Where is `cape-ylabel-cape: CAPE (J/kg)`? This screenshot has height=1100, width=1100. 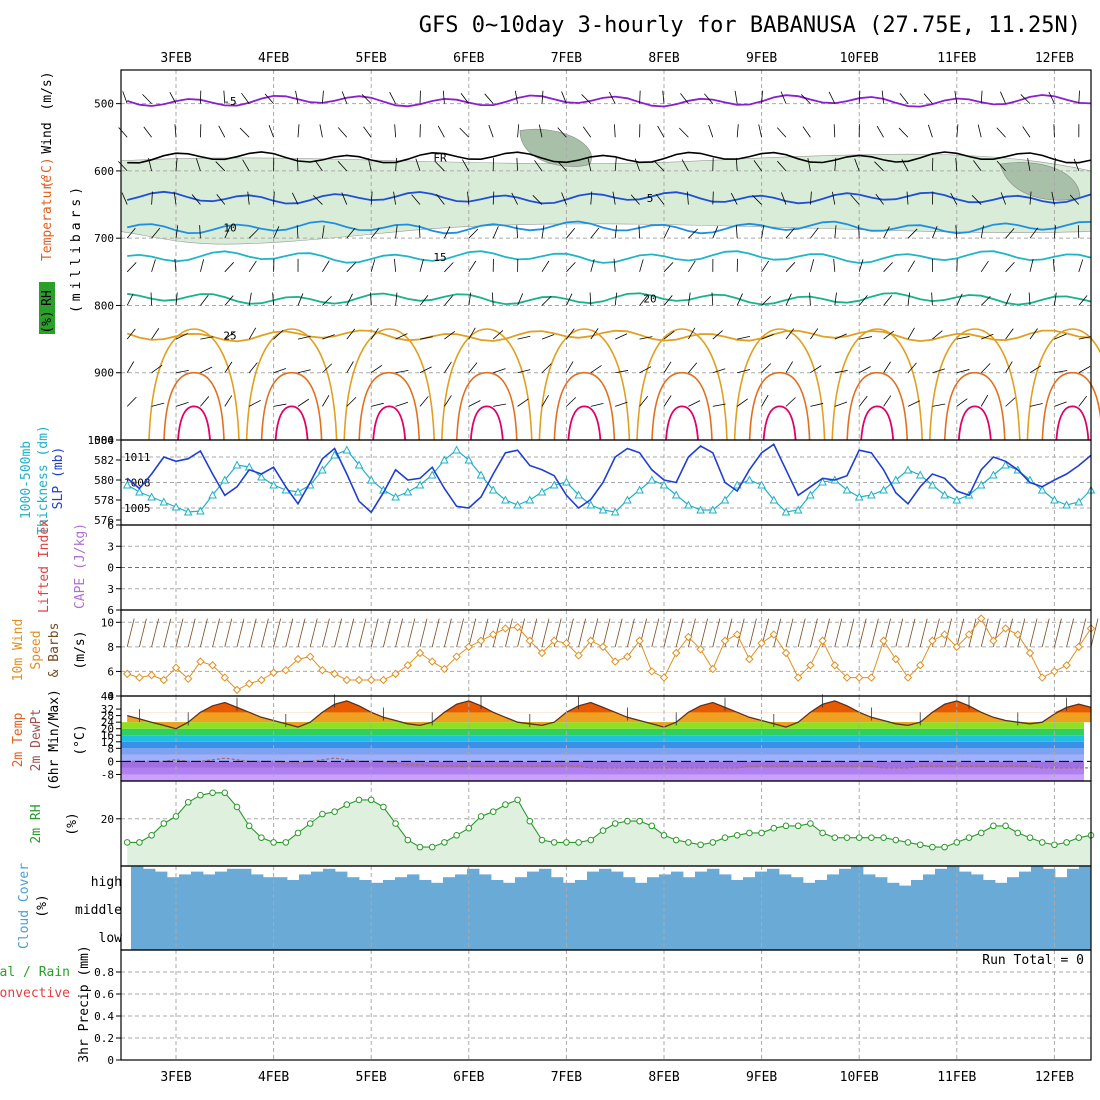
cape-ylabel-cape: CAPE (J/kg) is located at coordinates (80, 566).